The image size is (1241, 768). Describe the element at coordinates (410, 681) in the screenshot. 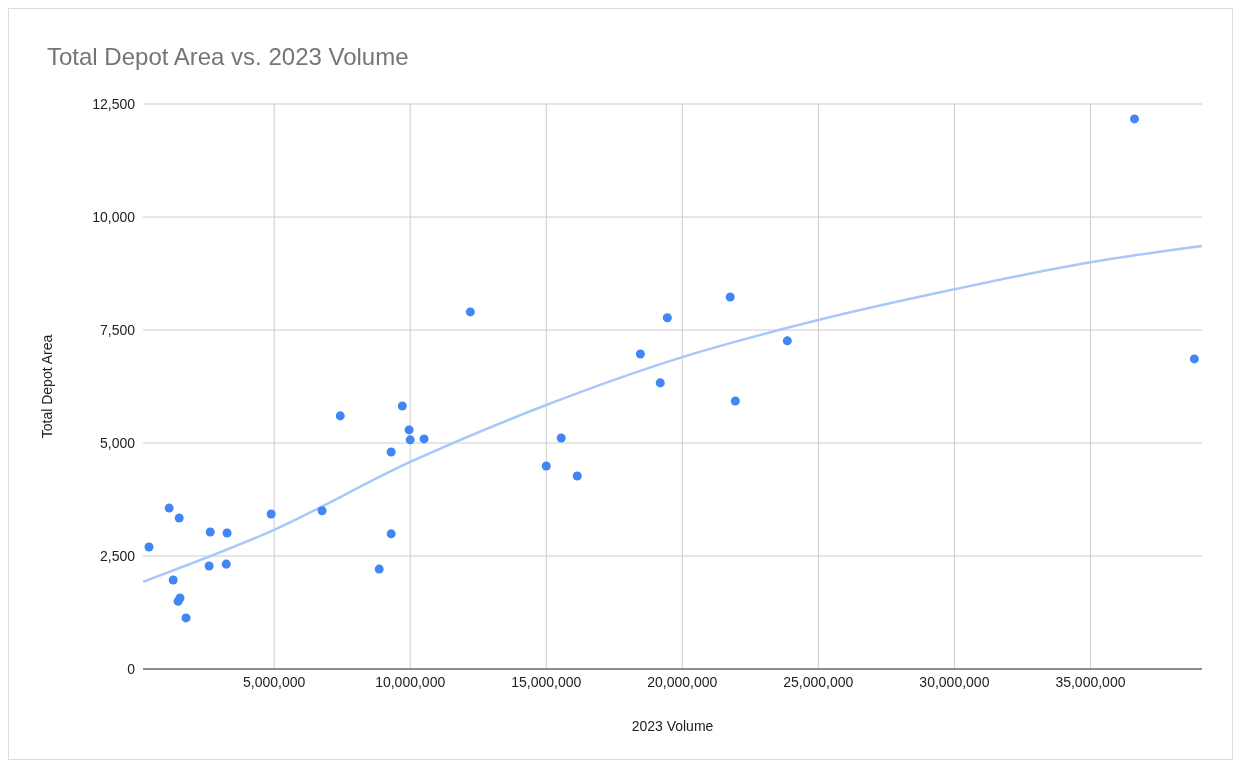

I see `x-tick-label: 10,000,000` at that location.